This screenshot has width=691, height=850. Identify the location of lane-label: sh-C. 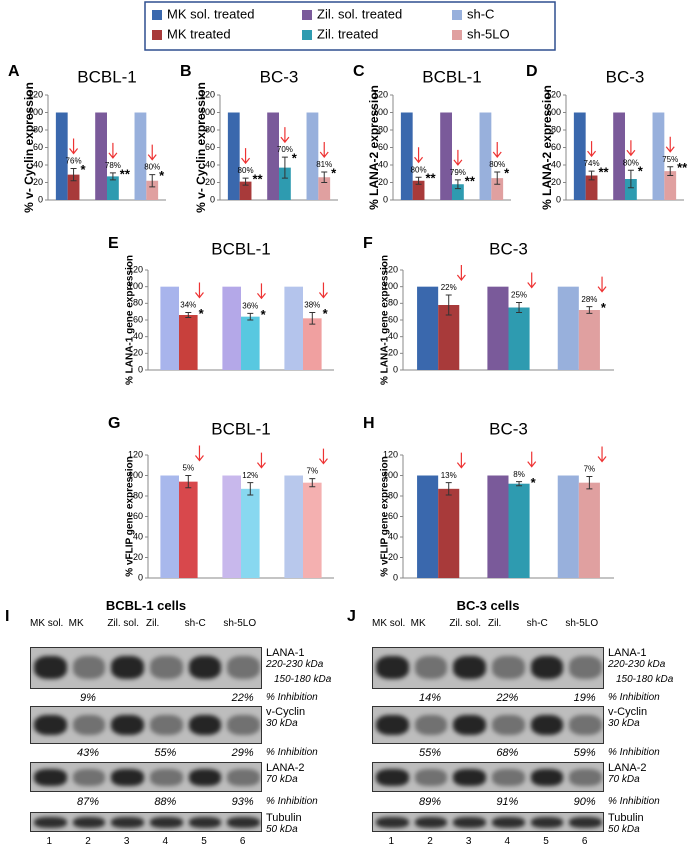
(195, 623).